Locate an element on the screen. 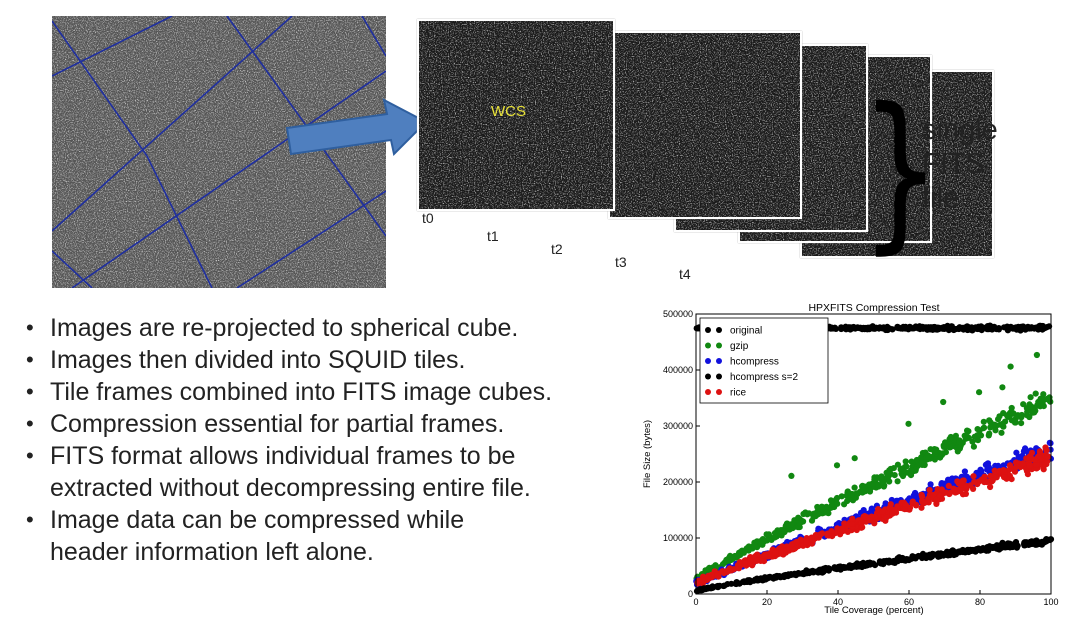 Image resolution: width=1087 pixels, height=622 pixels. x-tick-label: 0 is located at coordinates (695, 602).